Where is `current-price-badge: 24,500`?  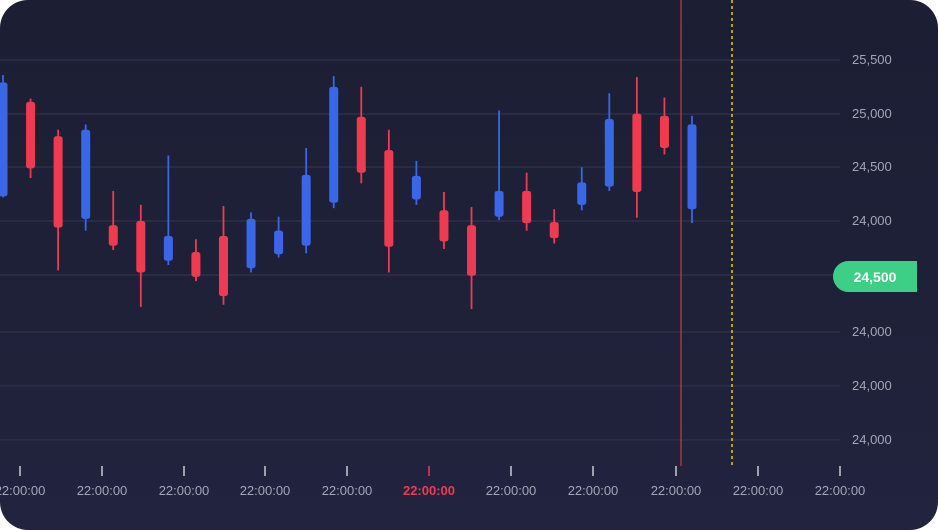
current-price-badge: 24,500 is located at coordinates (875, 276).